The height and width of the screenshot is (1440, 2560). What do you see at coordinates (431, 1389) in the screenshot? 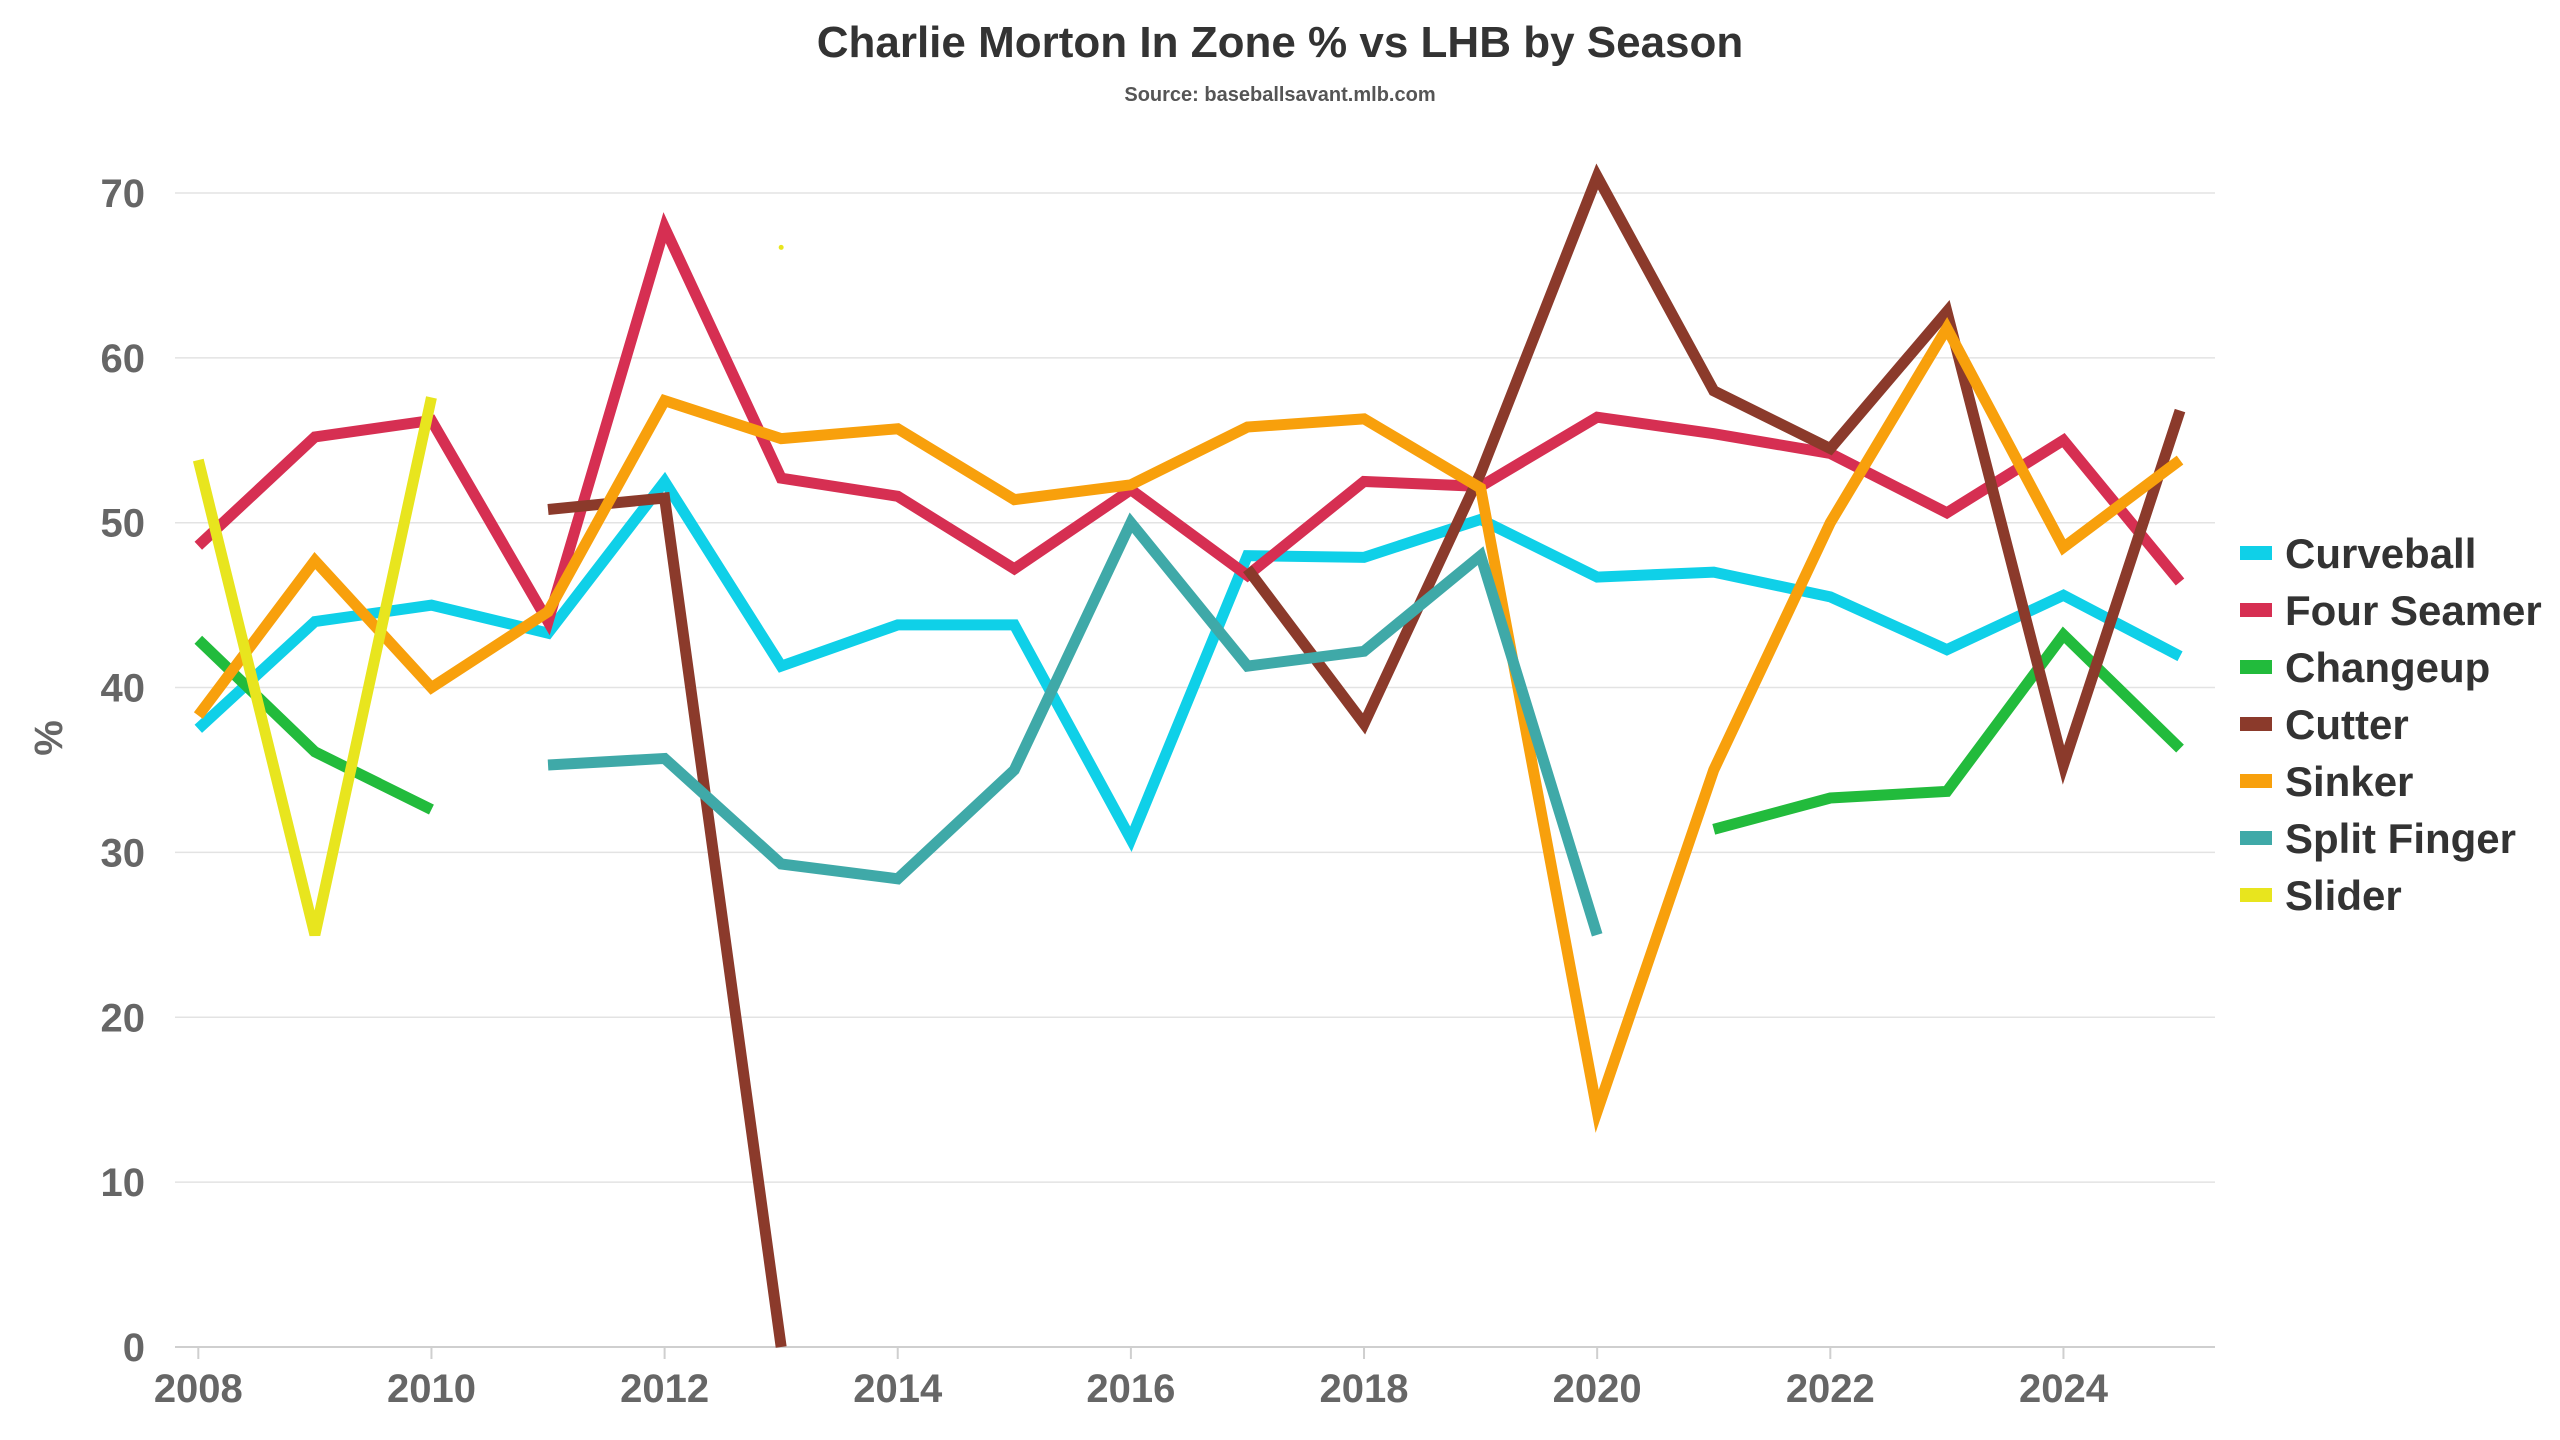
I see `x-tick-label: 2010` at bounding box center [431, 1389].